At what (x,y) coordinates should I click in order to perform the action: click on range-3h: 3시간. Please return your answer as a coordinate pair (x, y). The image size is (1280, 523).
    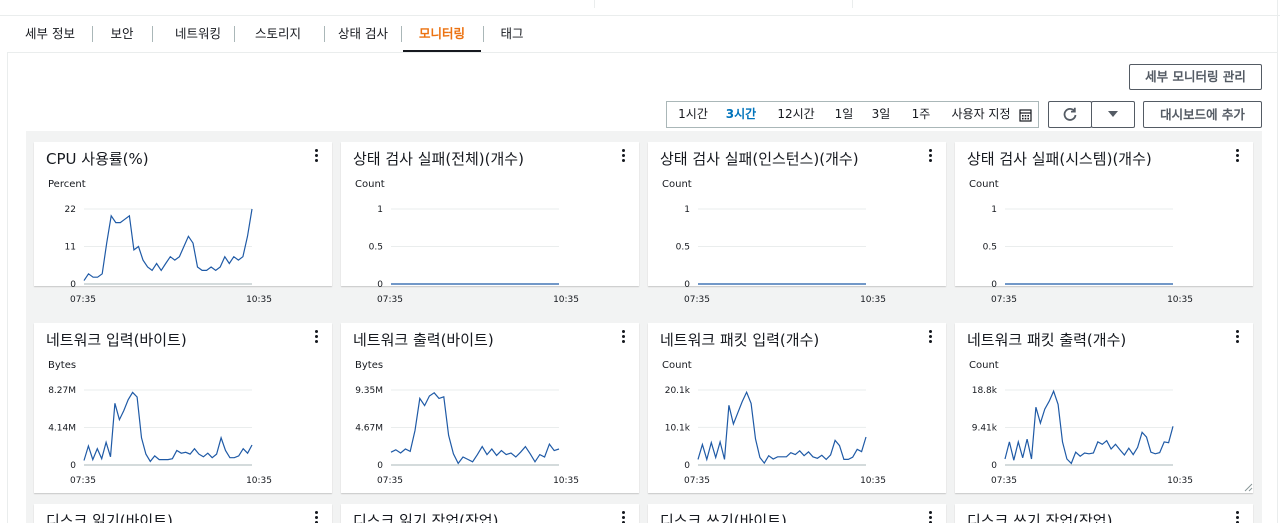
    Looking at the image, I should click on (741, 114).